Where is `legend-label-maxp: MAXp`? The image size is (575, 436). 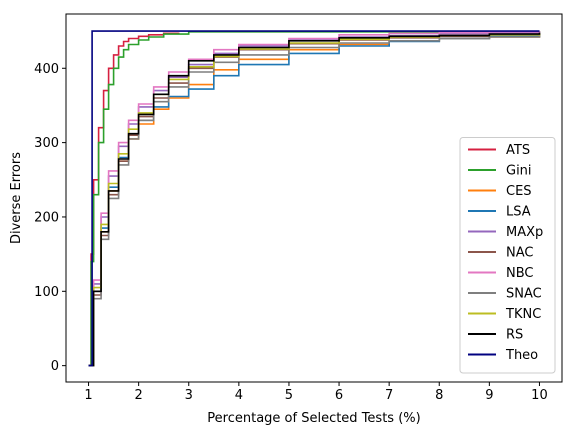 legend-label-maxp: MAXp is located at coordinates (524, 232).